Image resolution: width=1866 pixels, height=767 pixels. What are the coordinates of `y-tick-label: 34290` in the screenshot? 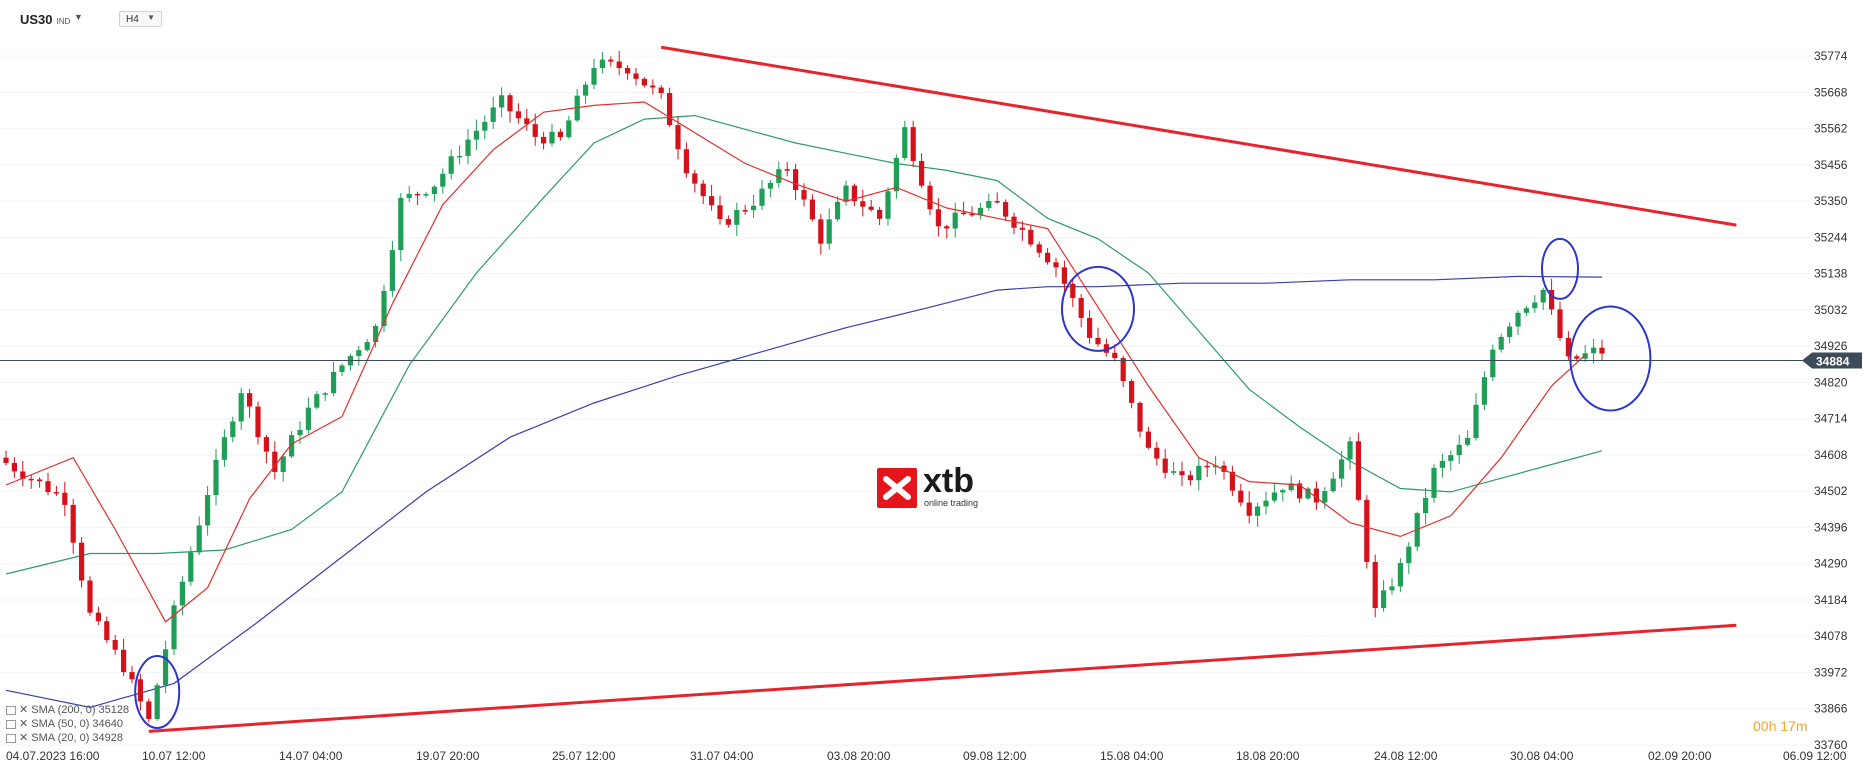 It's located at (1831, 564).